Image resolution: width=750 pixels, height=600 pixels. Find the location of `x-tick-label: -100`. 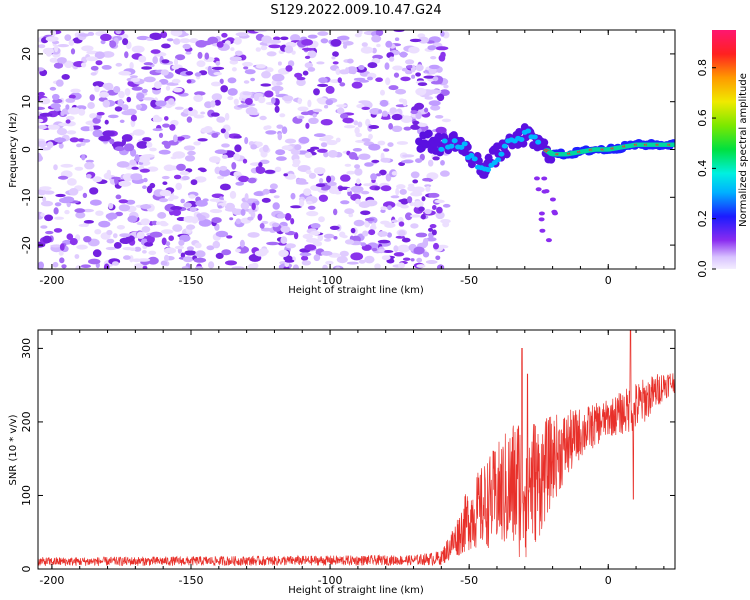

x-tick-label: -100 is located at coordinates (330, 280).